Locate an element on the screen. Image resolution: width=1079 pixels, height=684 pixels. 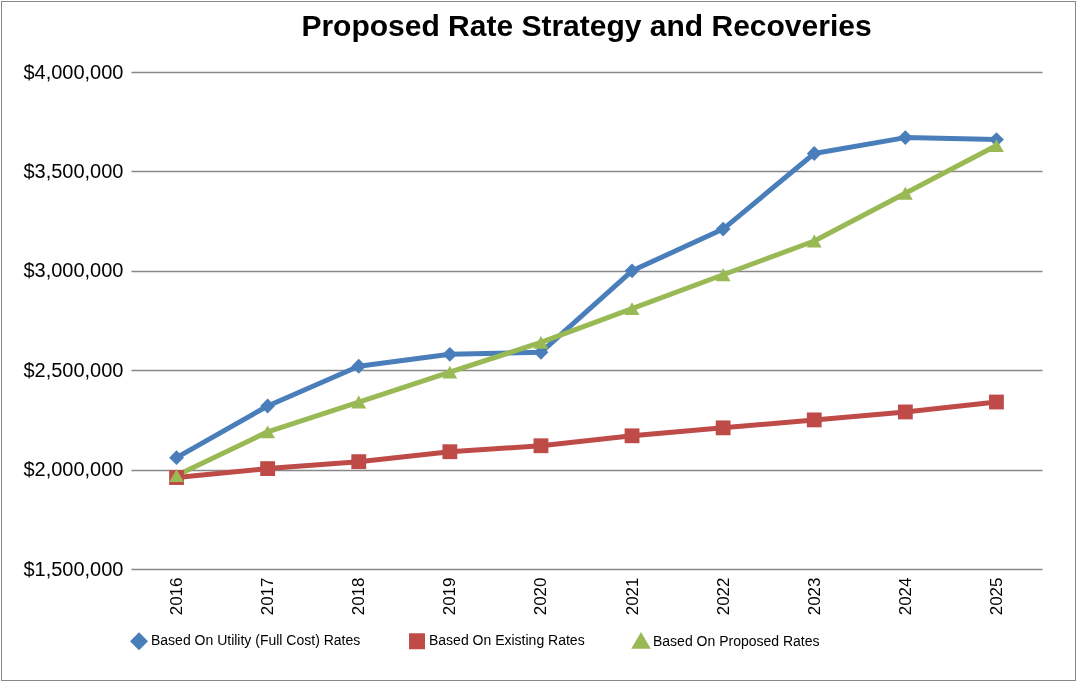
x-tick-label: 2020 is located at coordinates (541, 596).